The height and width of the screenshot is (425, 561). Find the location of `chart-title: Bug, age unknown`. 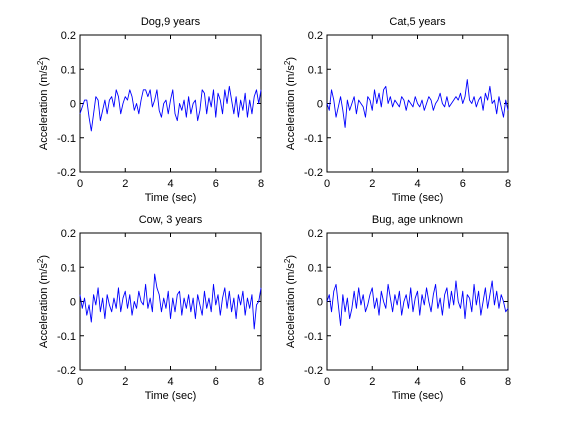

chart-title: Bug, age unknown is located at coordinates (417, 220).